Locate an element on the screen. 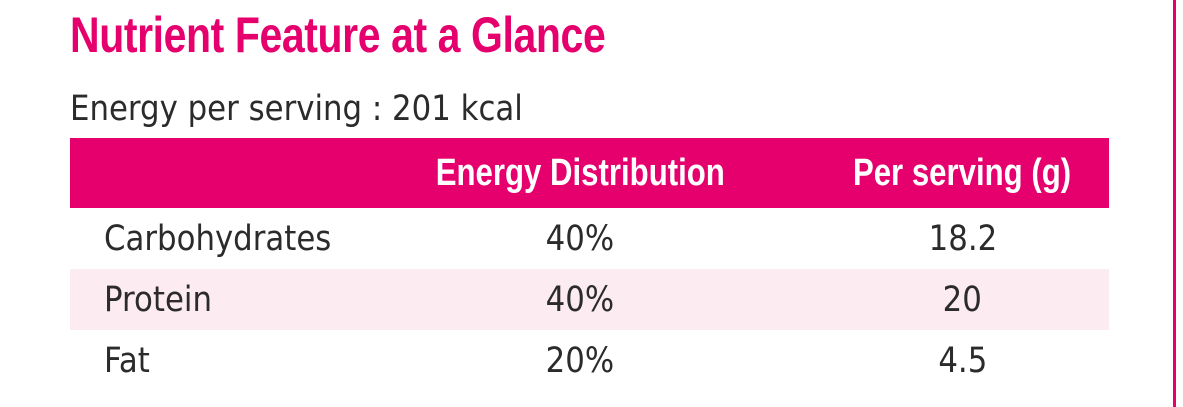 This screenshot has height=407, width=1183. per-serving-value: 4.5 is located at coordinates (962, 360).